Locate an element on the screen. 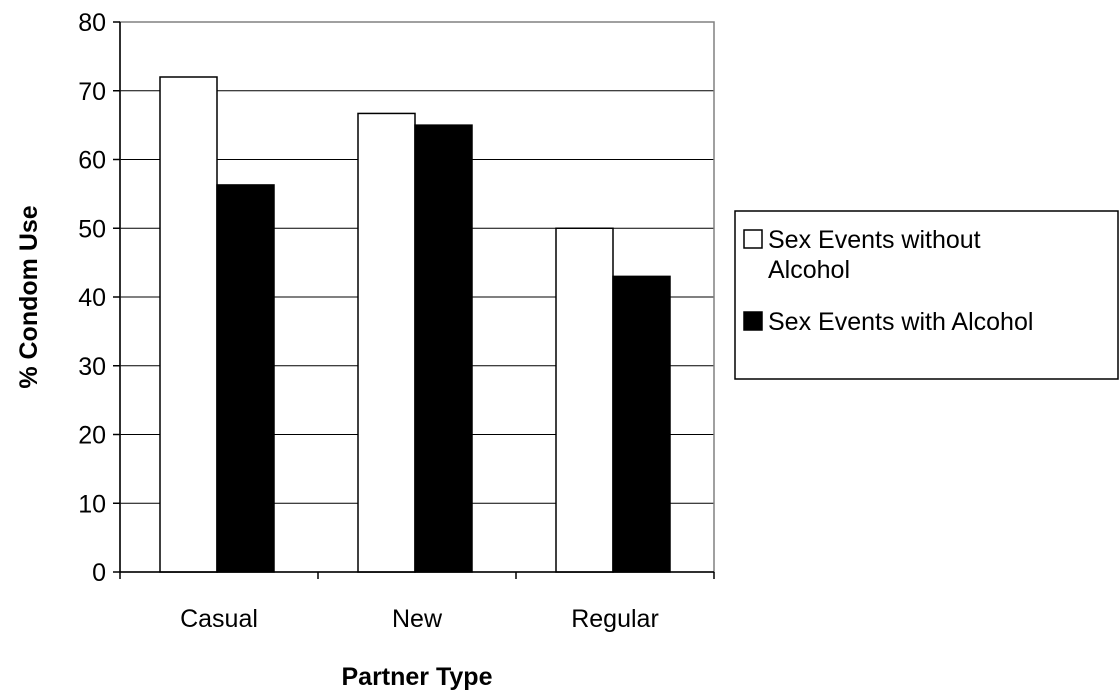  y-axis-title: % Condom Use is located at coordinates (29, 296).